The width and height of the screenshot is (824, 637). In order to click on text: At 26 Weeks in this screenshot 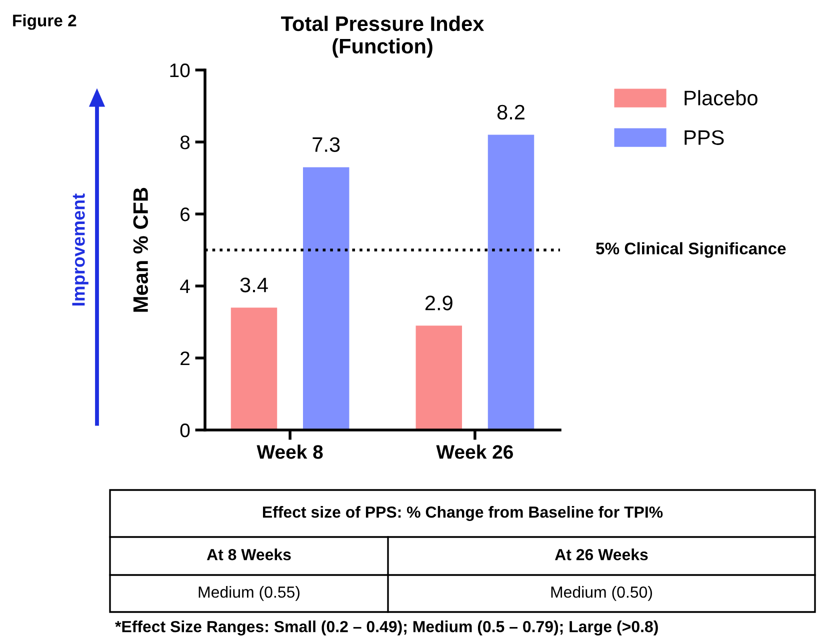, I will do `click(601, 554)`.